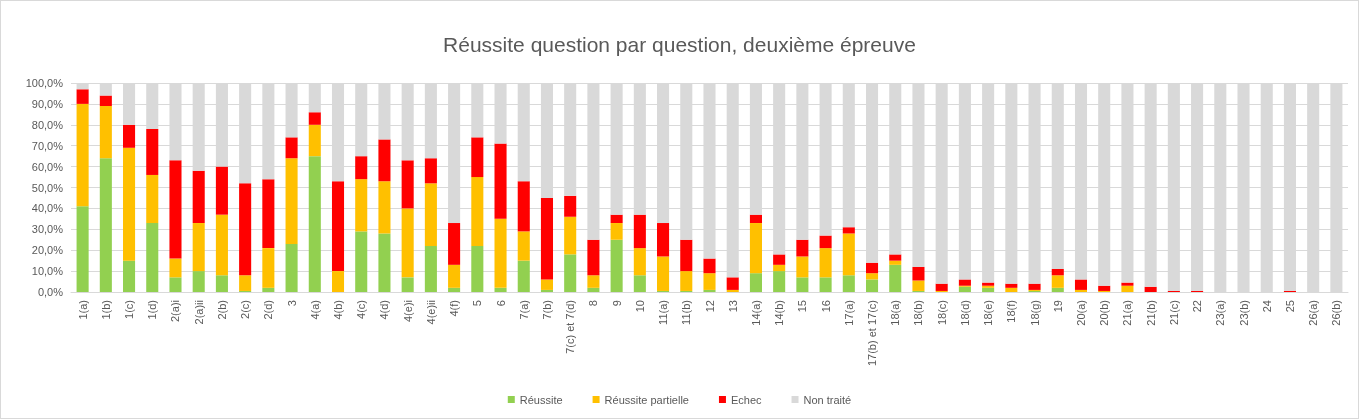 This screenshot has height=419, width=1359. Describe the element at coordinates (1289, 306) in the screenshot. I see `x-tick-label: 25` at that location.